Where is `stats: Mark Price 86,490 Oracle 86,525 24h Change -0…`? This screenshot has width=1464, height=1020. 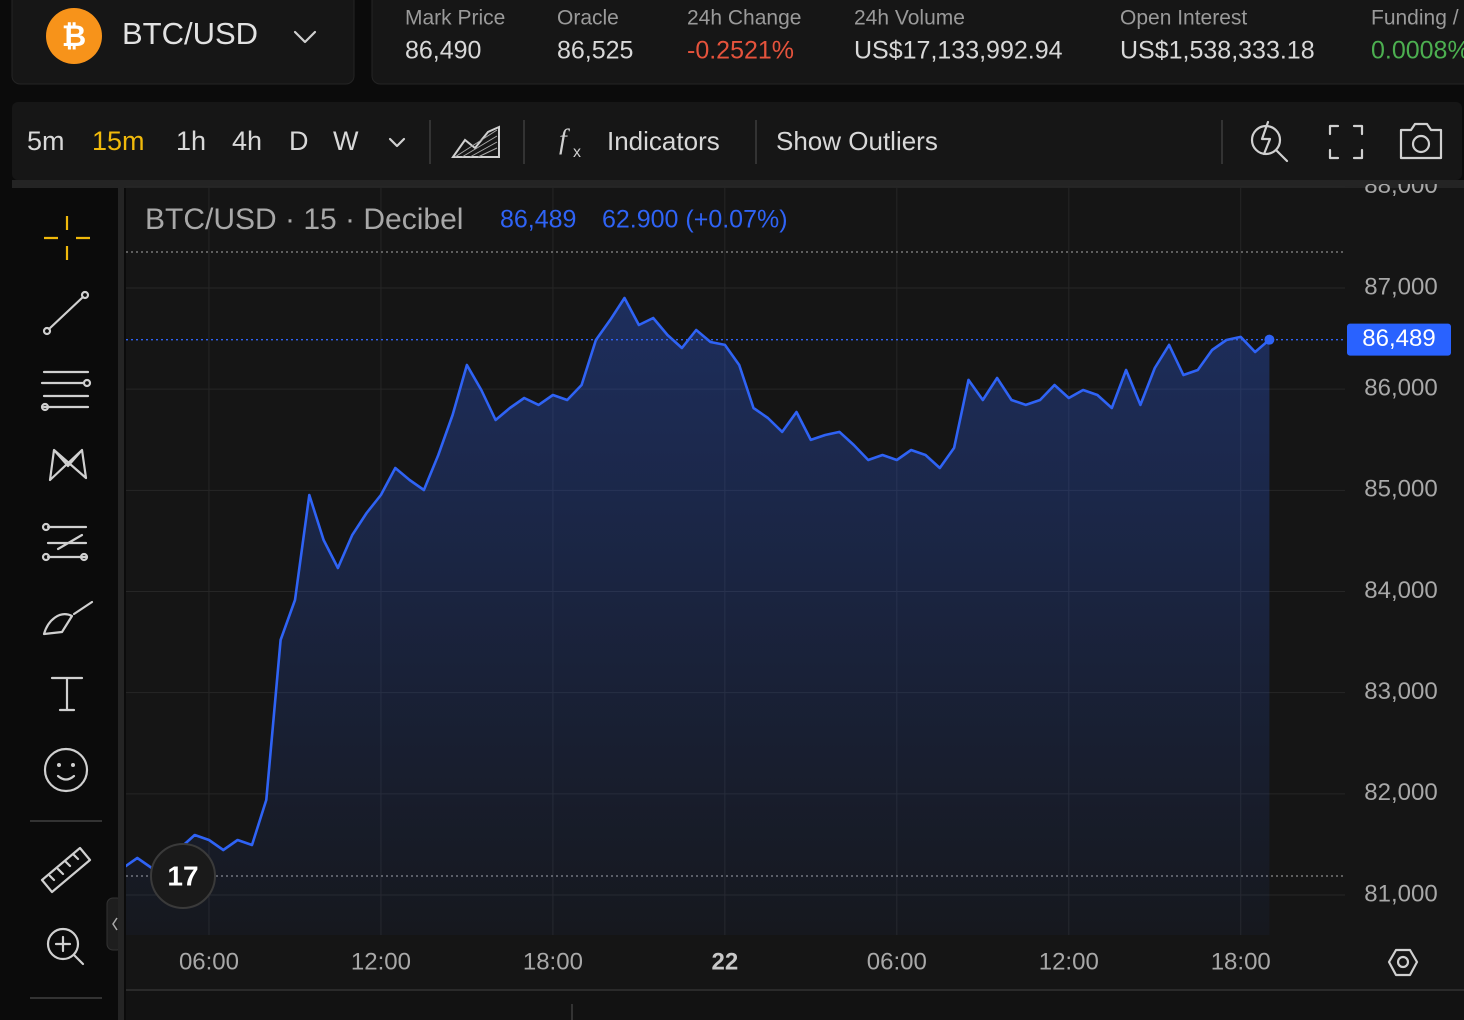
stats: Mark Price 86,490 Oracle 86,525 24h Change -0… is located at coordinates (934, 36).